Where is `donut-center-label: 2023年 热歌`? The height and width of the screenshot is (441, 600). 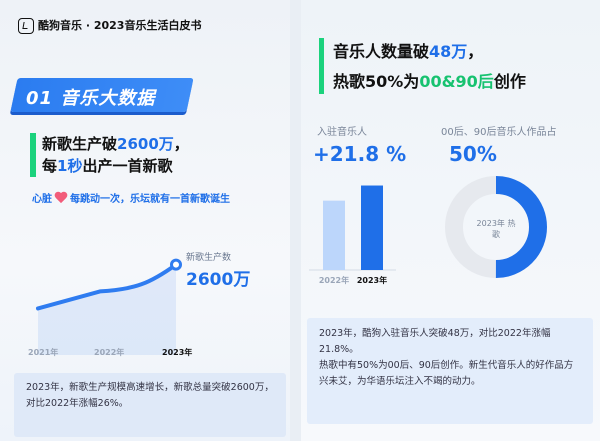 donut-center-label: 2023年 热歌 is located at coordinates (496, 229).